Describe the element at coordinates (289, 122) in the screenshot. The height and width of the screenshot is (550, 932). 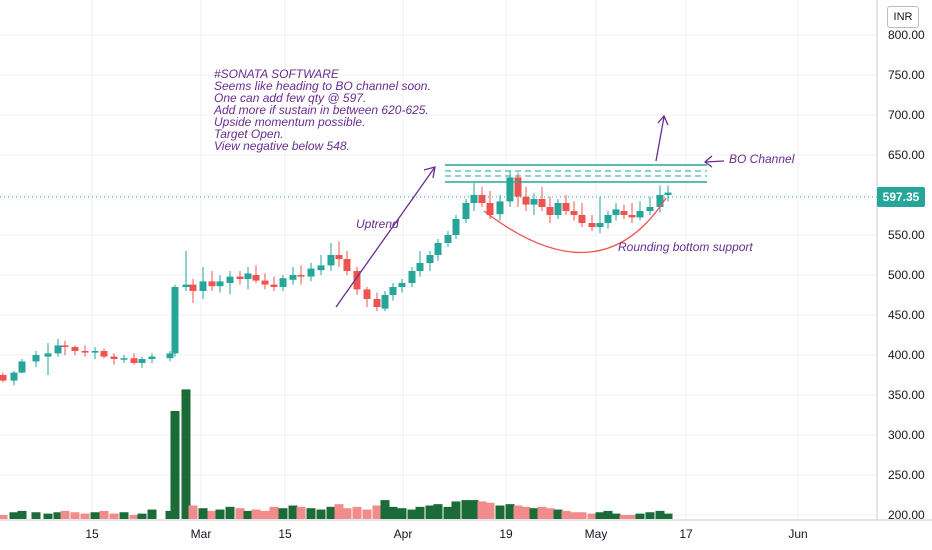
I see `annotation-line: Upside momentum possible.` at that location.